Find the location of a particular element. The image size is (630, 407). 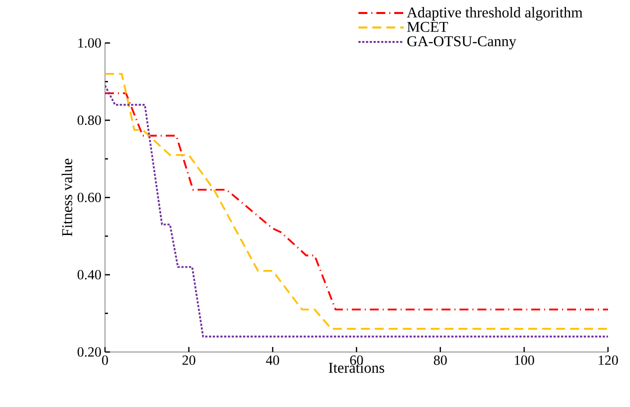

x-axis-title: Iterations is located at coordinates (356, 367).